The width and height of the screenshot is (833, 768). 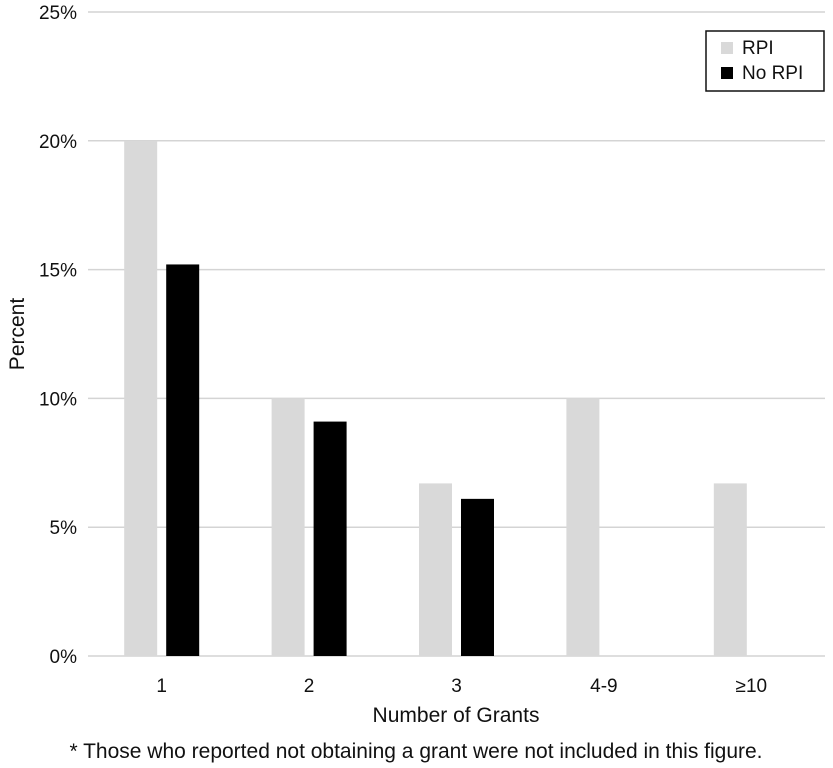 What do you see at coordinates (58, 399) in the screenshot?
I see `y-tick-label: 10%` at bounding box center [58, 399].